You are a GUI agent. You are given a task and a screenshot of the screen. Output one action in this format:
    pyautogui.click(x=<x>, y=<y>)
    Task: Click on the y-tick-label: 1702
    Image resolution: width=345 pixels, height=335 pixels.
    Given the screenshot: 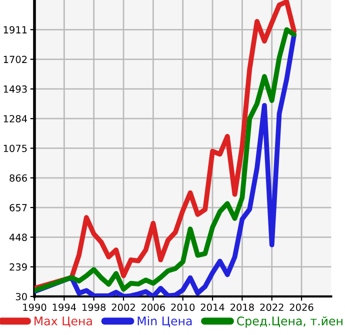 What is the action you would take?
    pyautogui.click(x=15, y=60)
    